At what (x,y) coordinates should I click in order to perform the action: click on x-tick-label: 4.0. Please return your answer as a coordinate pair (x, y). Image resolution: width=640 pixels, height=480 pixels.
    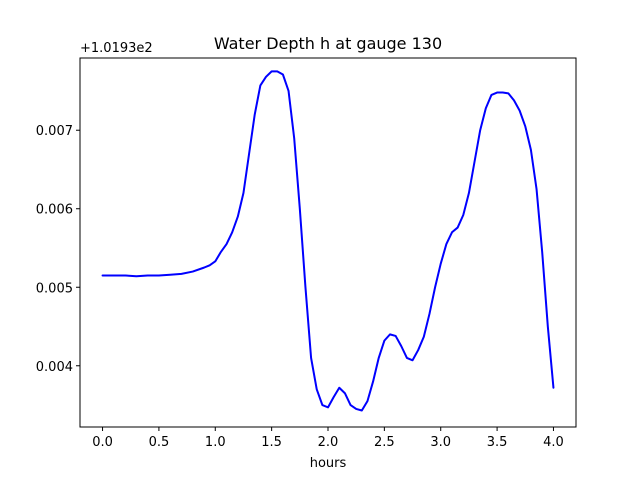
    Looking at the image, I should click on (553, 442).